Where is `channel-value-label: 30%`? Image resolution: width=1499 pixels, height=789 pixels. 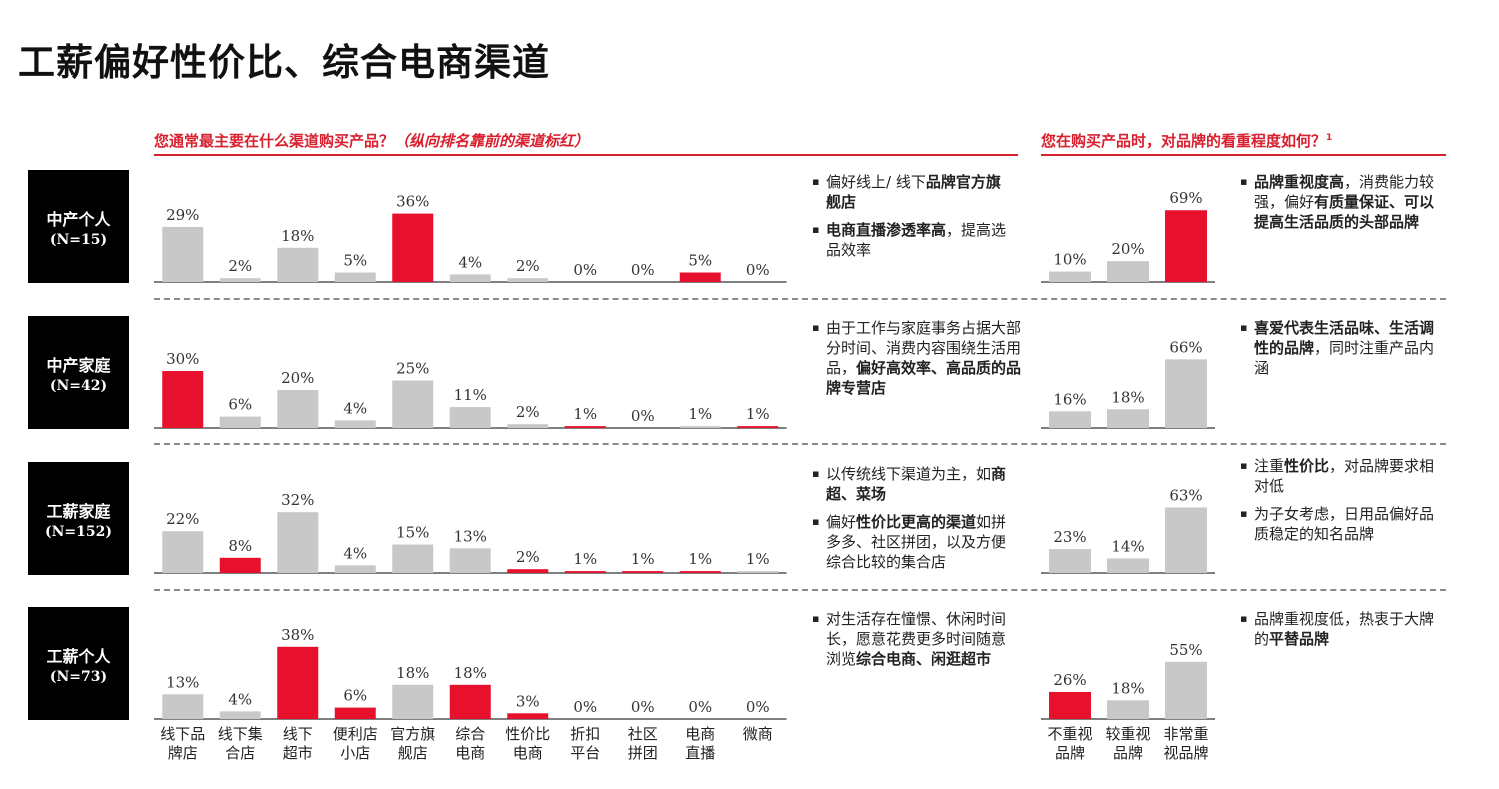
channel-value-label: 30% is located at coordinates (182, 359).